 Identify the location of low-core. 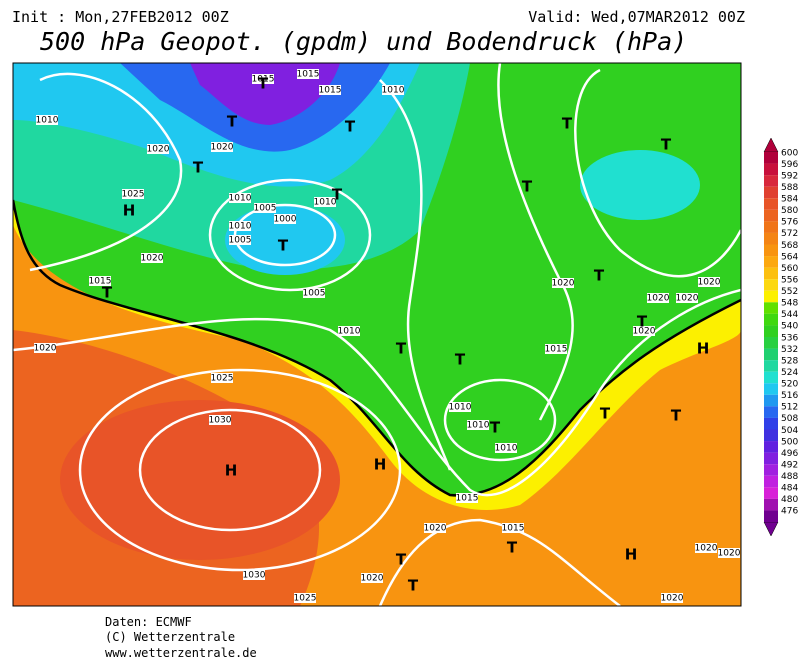
(285, 240).